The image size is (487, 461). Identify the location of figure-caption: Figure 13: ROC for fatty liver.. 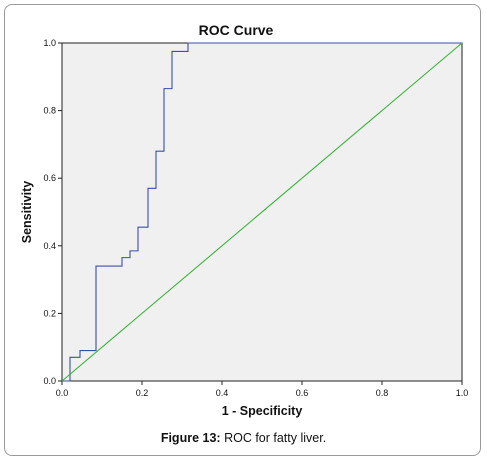
(243, 438).